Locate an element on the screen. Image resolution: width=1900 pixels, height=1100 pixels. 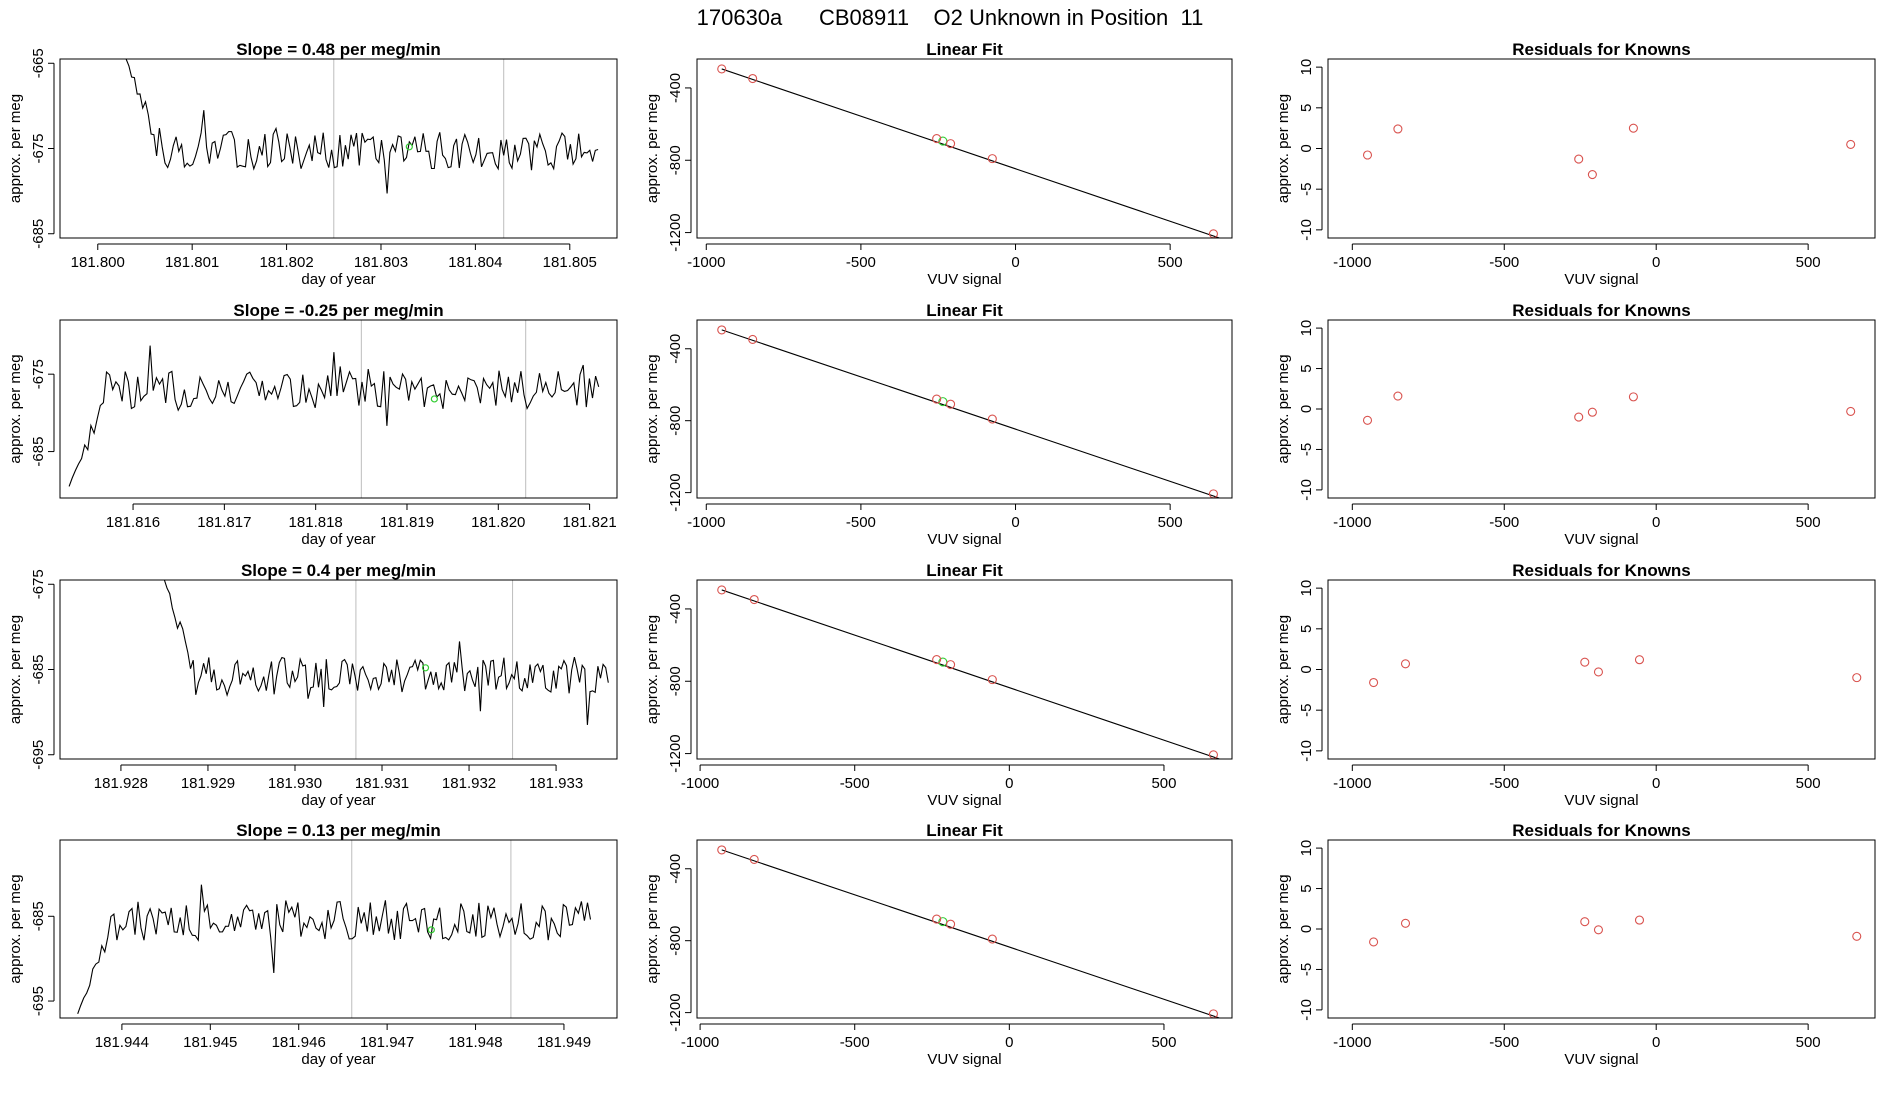
y-tick-label: -5 is located at coordinates (1306, 969).